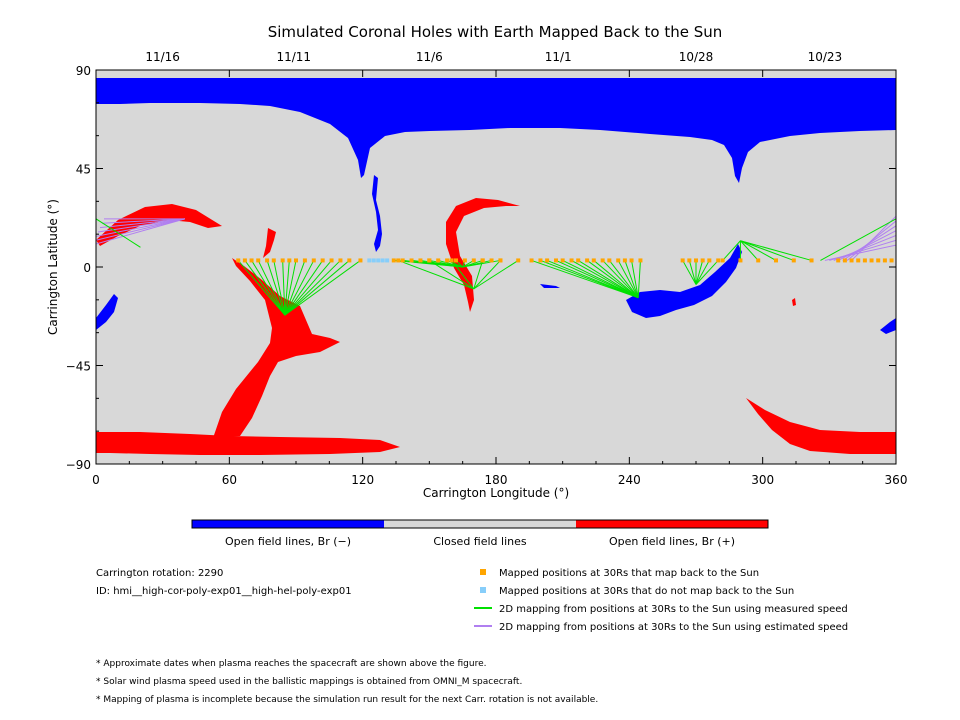  Describe the element at coordinates (276, 348) in the screenshot. I see `positive-extension-hole` at that location.